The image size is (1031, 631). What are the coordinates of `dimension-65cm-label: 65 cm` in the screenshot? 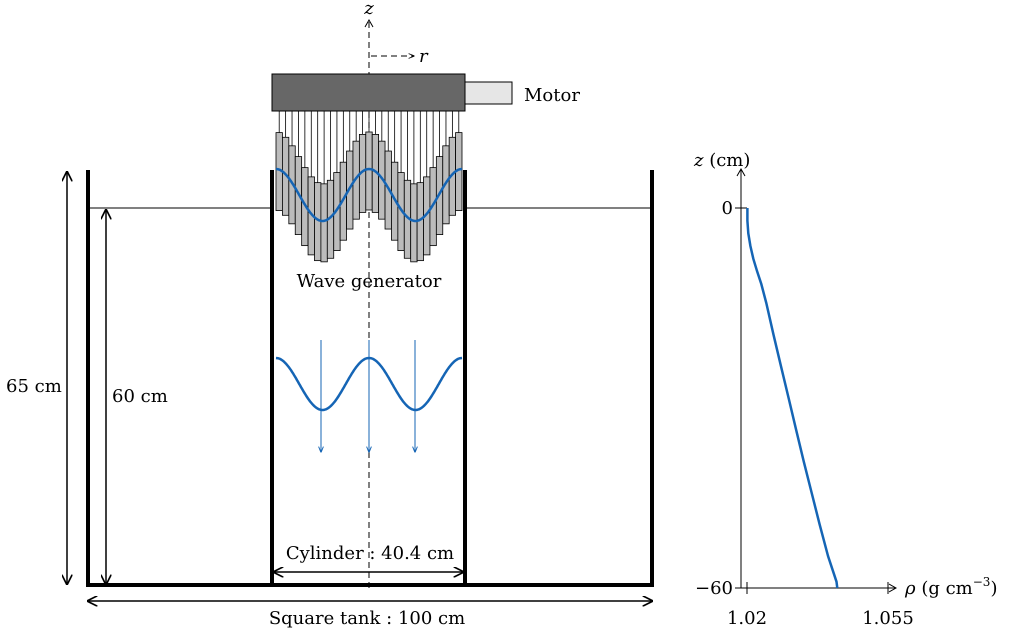 It's located at (34, 386).